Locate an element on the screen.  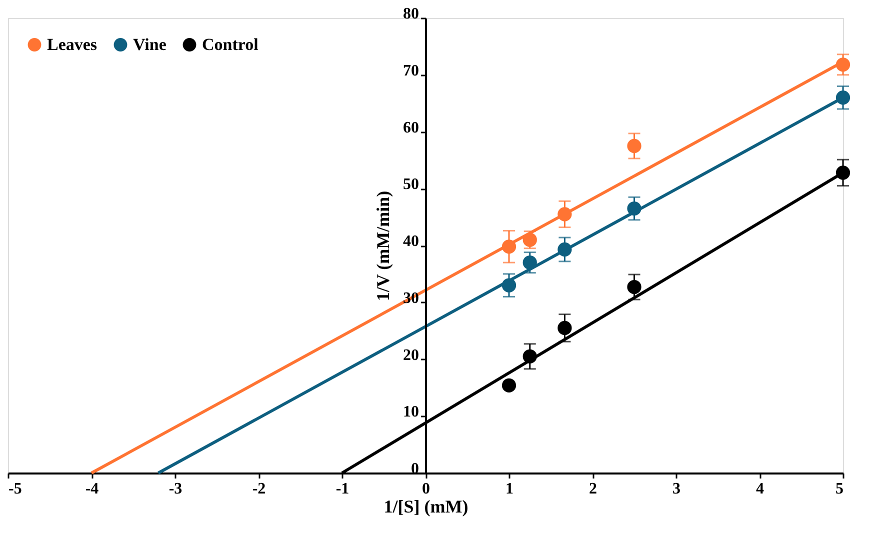
x-tick-label: 3 is located at coordinates (676, 489).